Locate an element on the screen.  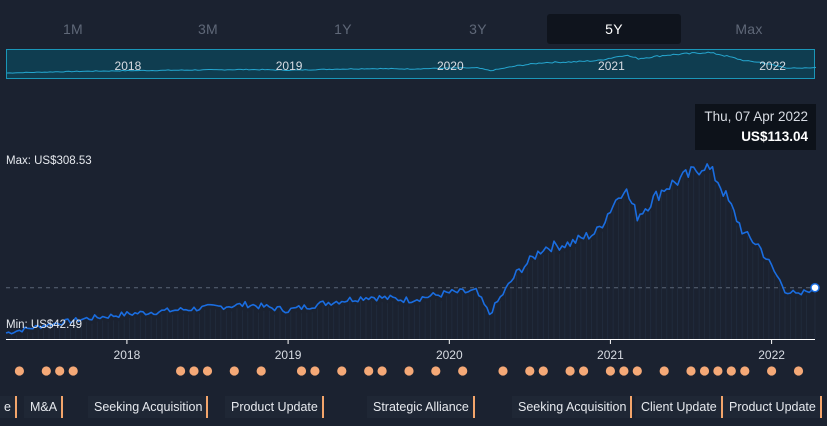
navigator-year-label: 2018 is located at coordinates (128, 66).